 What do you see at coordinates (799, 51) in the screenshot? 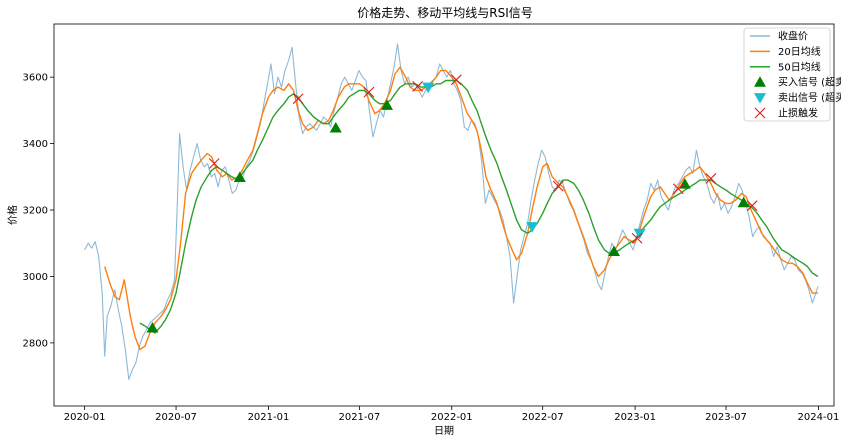
I see `legend-label: 20日均线` at bounding box center [799, 51].